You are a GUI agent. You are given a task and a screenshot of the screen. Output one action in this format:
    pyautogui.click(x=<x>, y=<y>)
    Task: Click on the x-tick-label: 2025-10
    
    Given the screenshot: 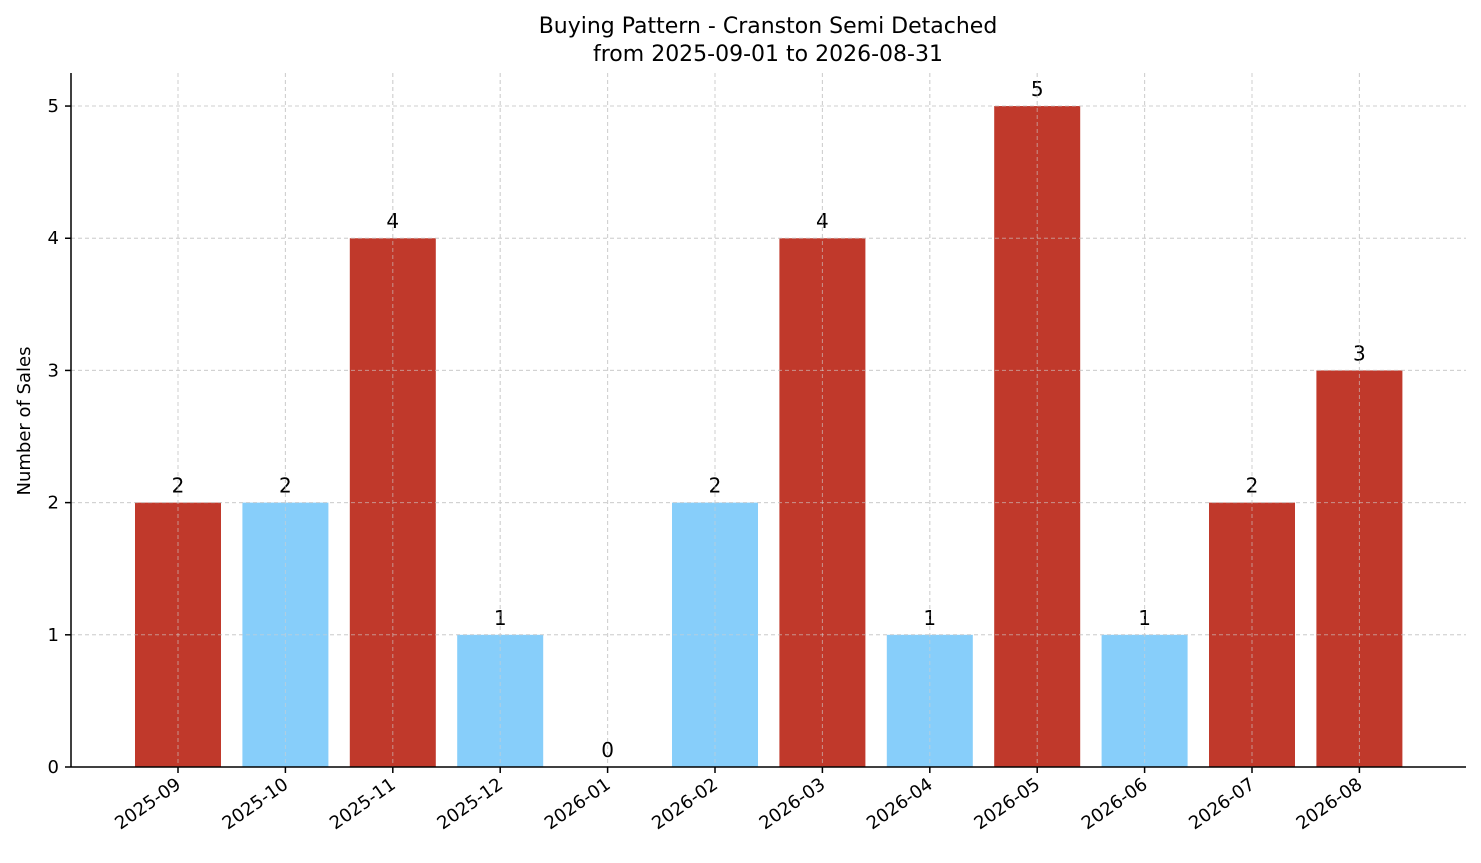 What is the action you would take?
    pyautogui.click(x=256, y=804)
    